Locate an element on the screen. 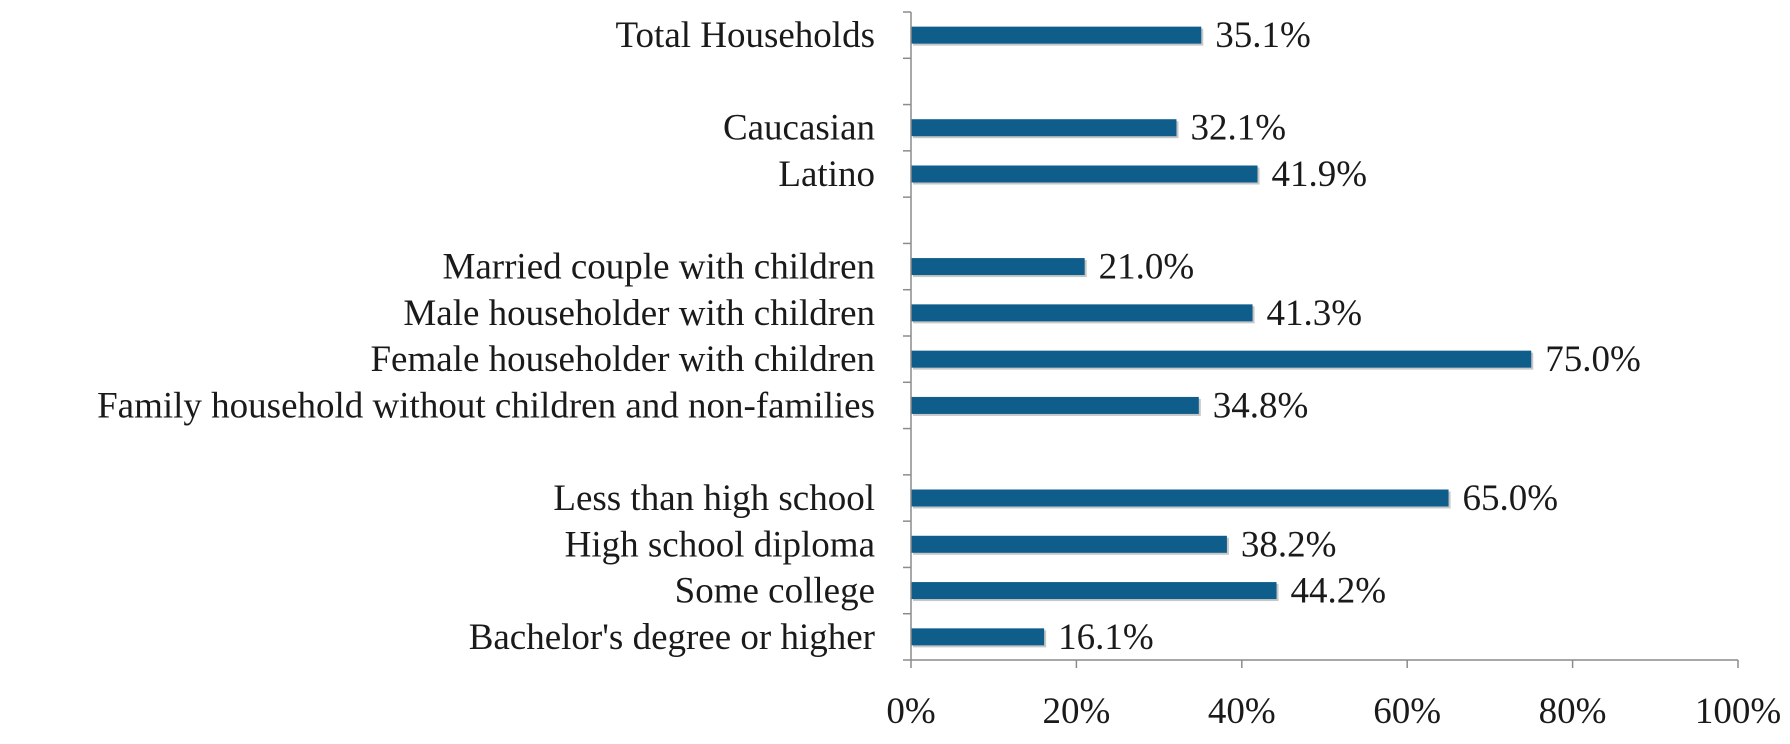 The image size is (1790, 744). category-label: Female householder with children is located at coordinates (622, 359).